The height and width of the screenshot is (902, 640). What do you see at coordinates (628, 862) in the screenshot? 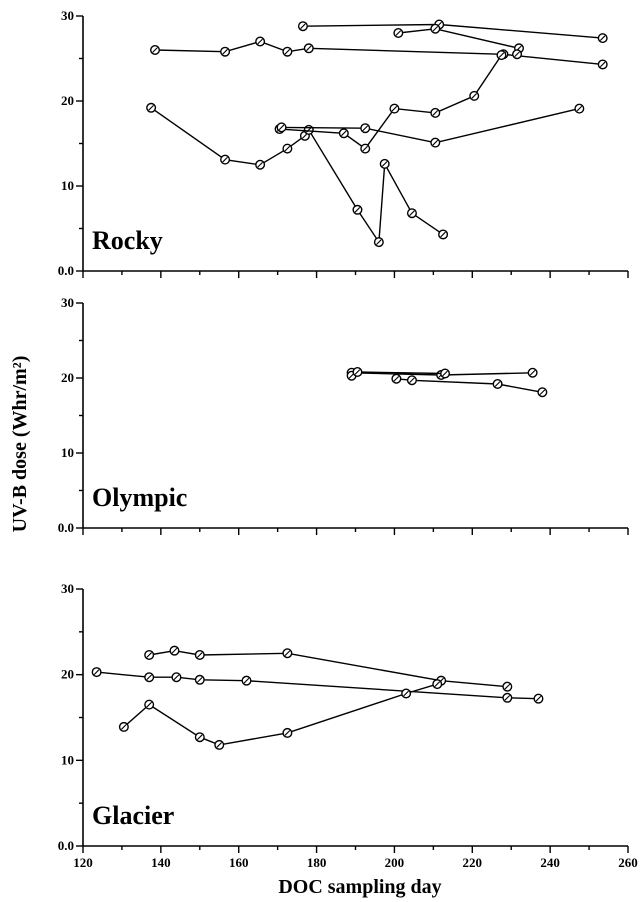
I see `x-tick-label: 260` at bounding box center [628, 862].